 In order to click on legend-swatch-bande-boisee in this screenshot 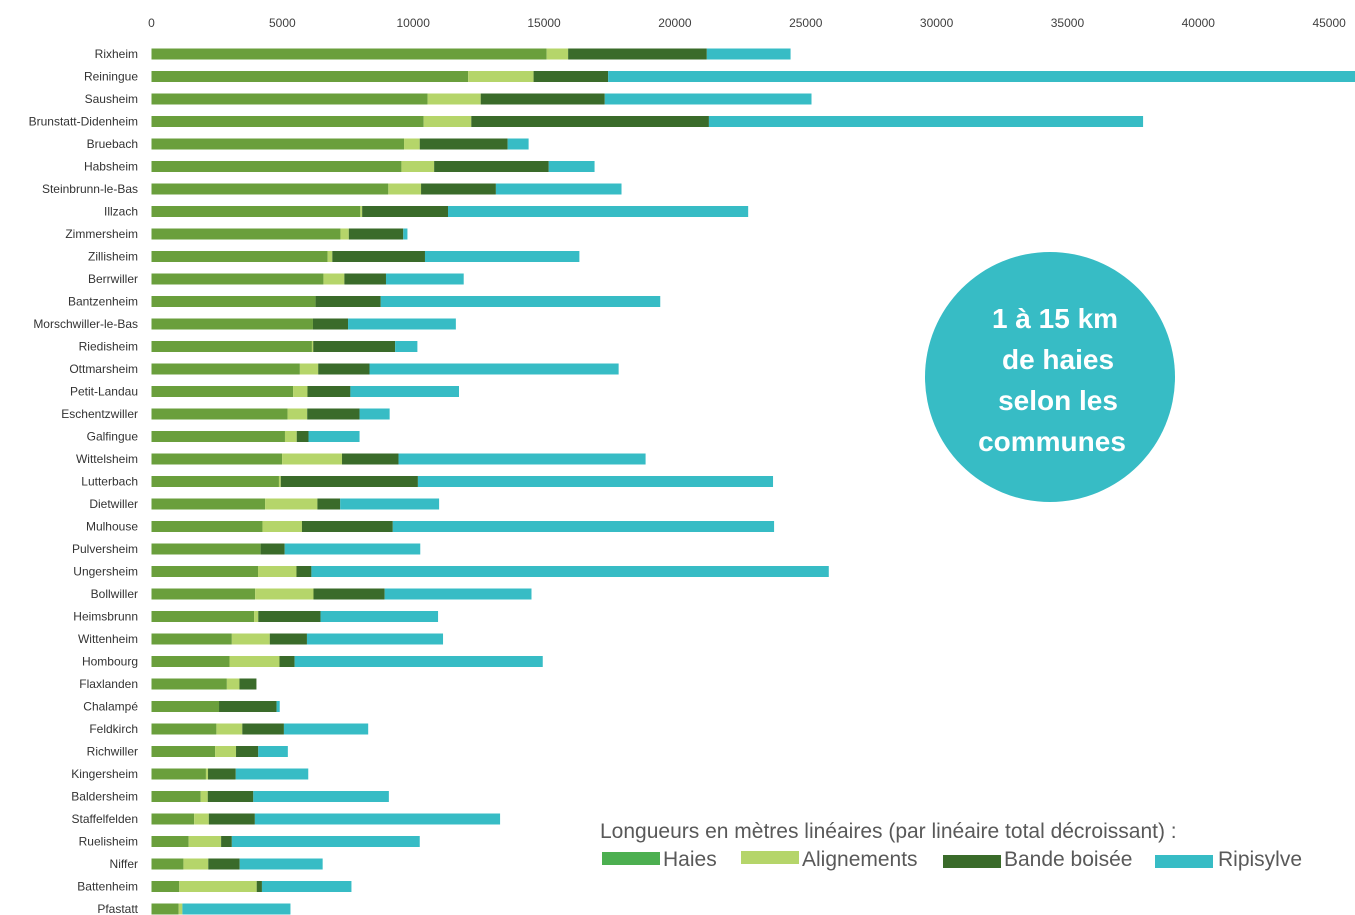, I will do `click(972, 861)`.